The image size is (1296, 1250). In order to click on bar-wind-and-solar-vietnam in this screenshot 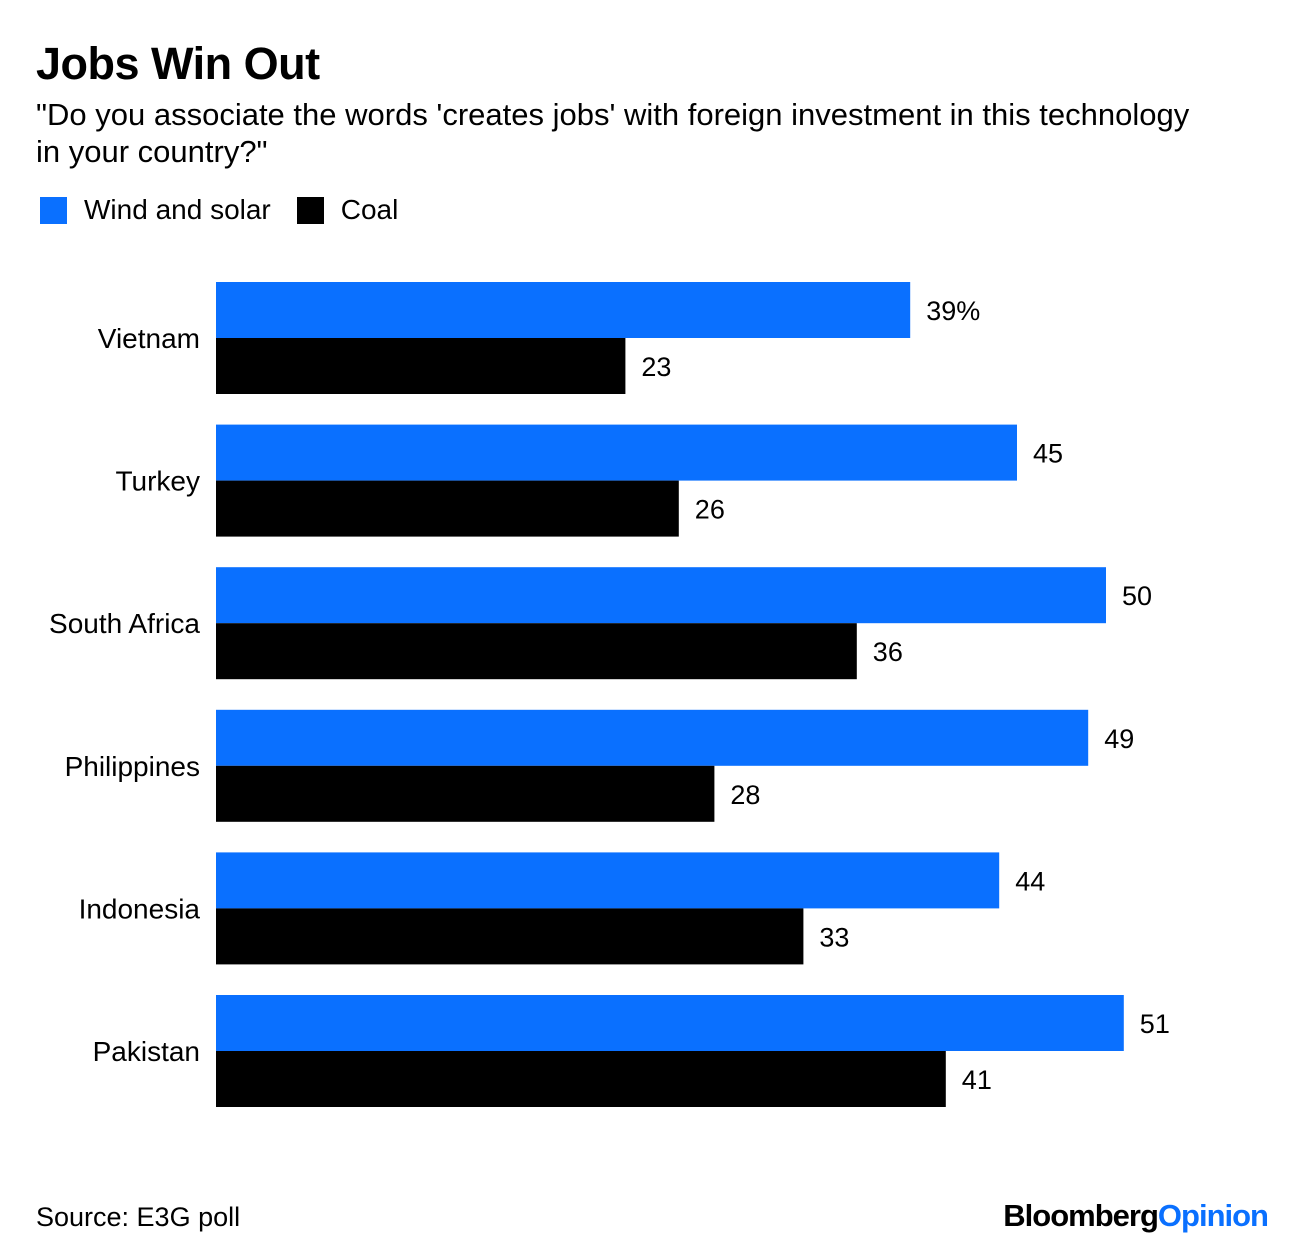, I will do `click(563, 310)`.